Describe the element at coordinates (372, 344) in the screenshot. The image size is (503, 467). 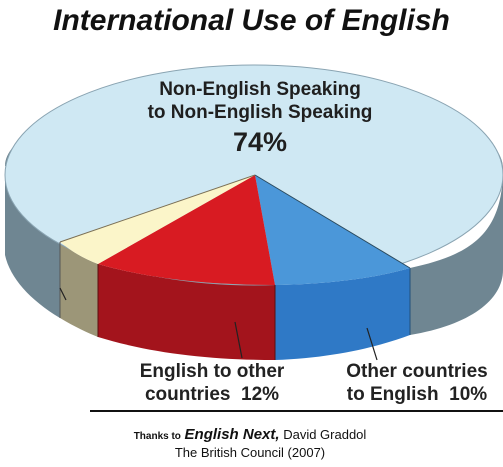
I see `leader-line-blue` at that location.